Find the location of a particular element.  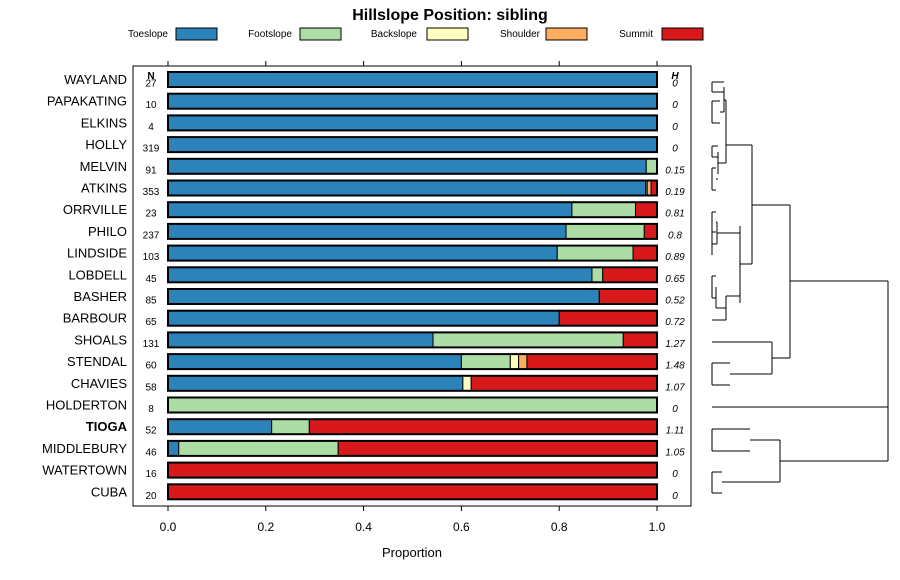

row-name: CHAVIES is located at coordinates (99, 383).